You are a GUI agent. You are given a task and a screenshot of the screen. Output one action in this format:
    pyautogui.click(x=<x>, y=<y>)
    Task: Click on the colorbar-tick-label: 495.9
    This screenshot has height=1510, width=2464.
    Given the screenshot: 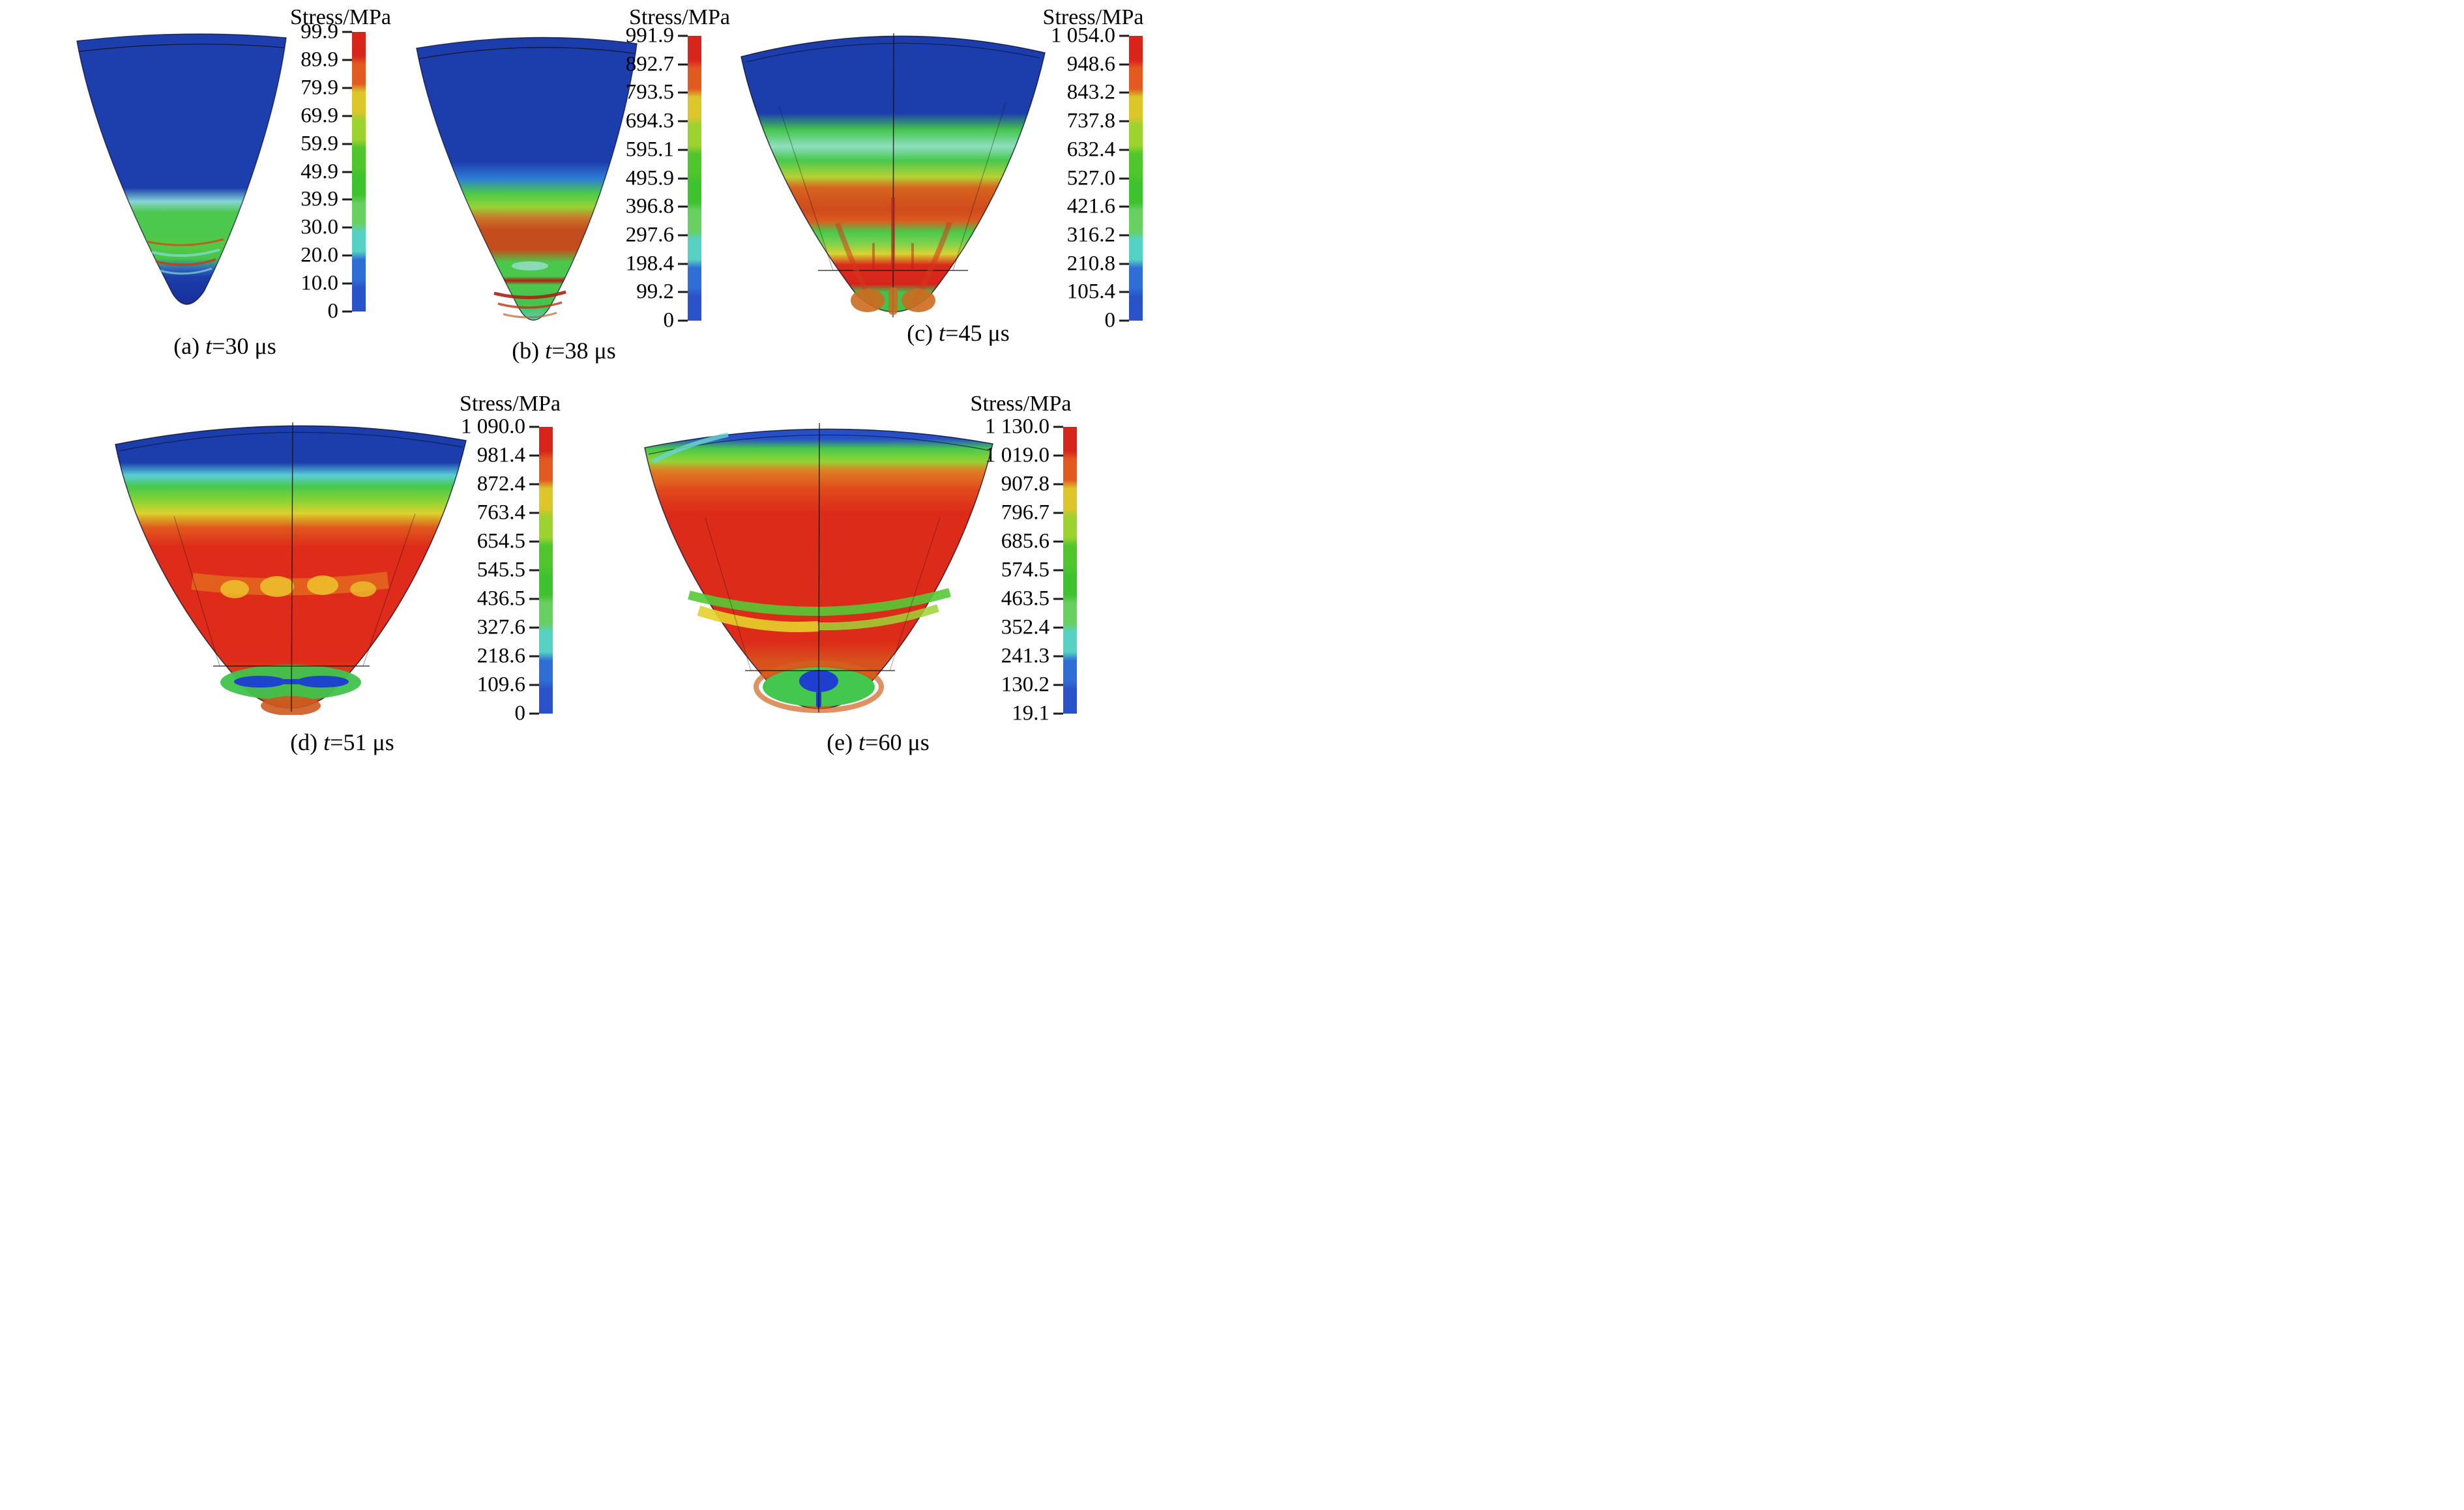 What is the action you would take?
    pyautogui.click(x=650, y=178)
    